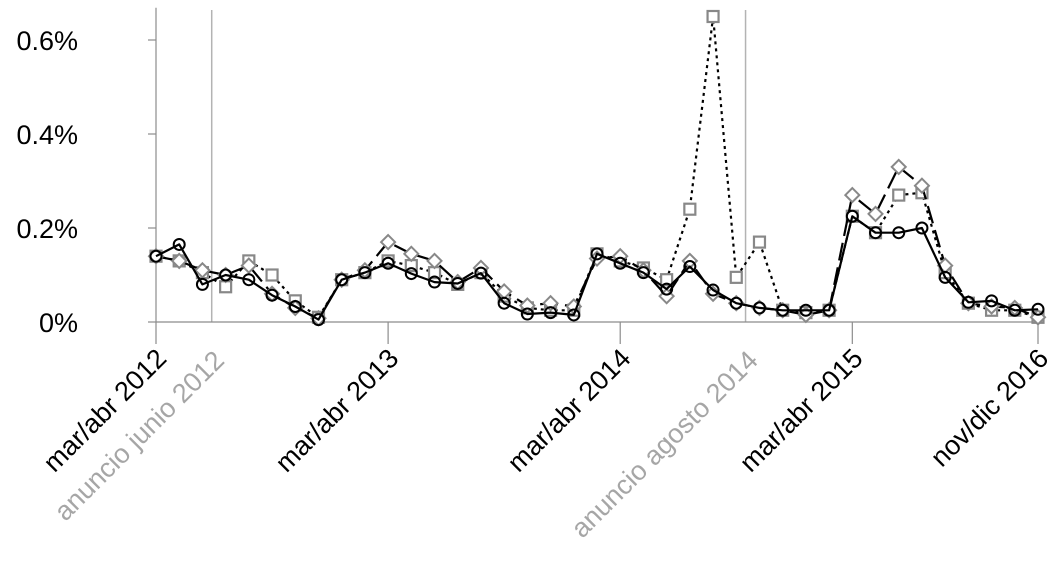 This screenshot has height=586, width=1050. What do you see at coordinates (569, 410) in the screenshot?
I see `x-tick-label: mar/abr 2014` at bounding box center [569, 410].